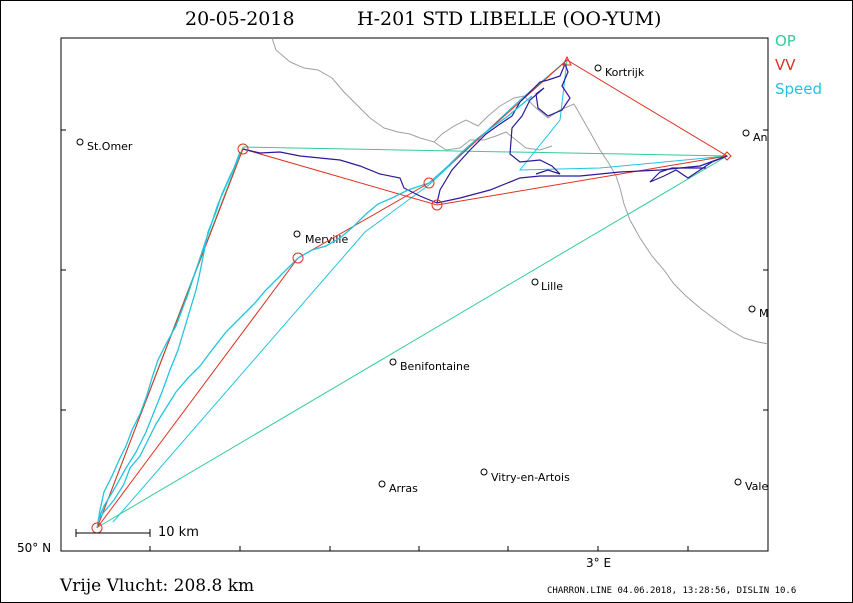 The image size is (853, 603). What do you see at coordinates (110, 146) in the screenshot?
I see `city-label-stomer: St.Omer` at bounding box center [110, 146].